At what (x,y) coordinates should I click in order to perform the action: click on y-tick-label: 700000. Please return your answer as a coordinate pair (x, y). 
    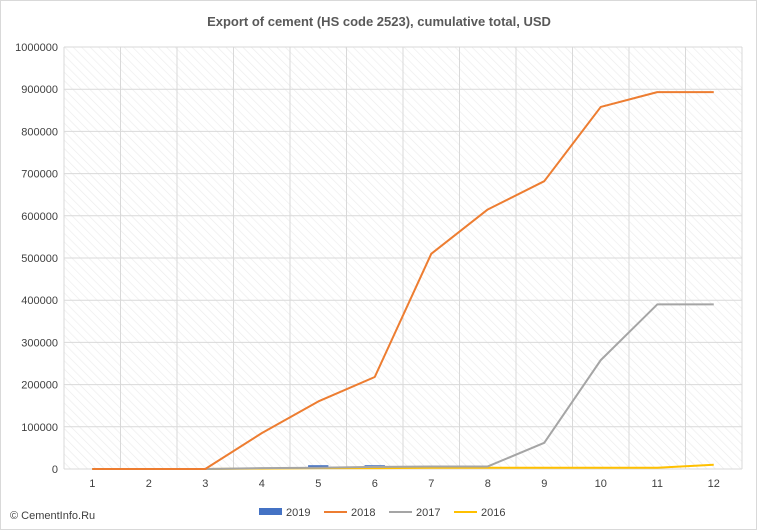
    Looking at the image, I should click on (39, 175).